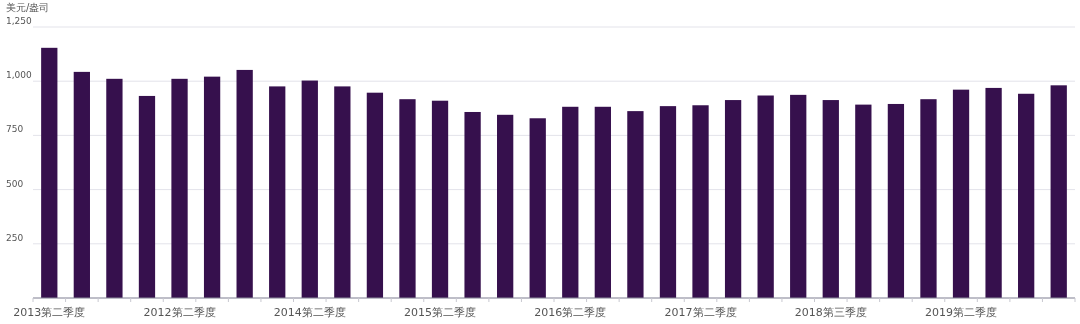 The width and height of the screenshot is (1080, 324). What do you see at coordinates (179, 312) in the screenshot?
I see `x-tick-label: 2012第二季度` at bounding box center [179, 312].